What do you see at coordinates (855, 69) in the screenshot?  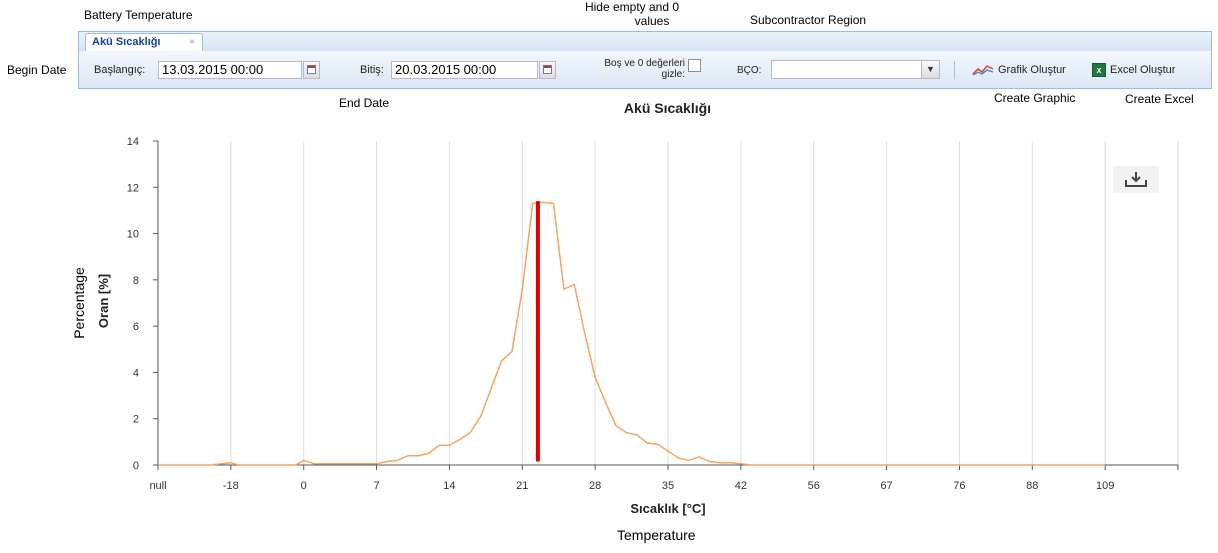 I see `bco-select: ▼` at bounding box center [855, 69].